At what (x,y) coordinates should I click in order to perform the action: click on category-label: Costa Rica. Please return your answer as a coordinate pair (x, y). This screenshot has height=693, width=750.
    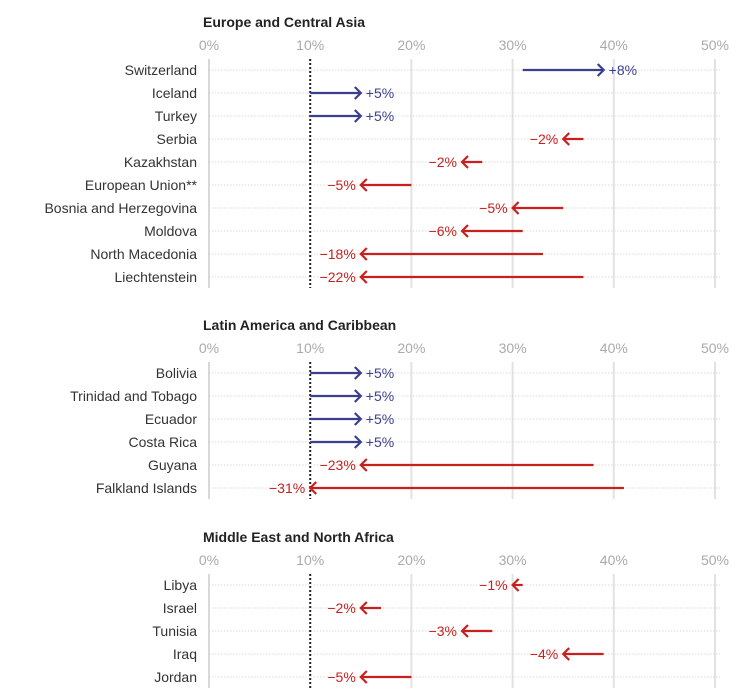
    Looking at the image, I should click on (163, 442).